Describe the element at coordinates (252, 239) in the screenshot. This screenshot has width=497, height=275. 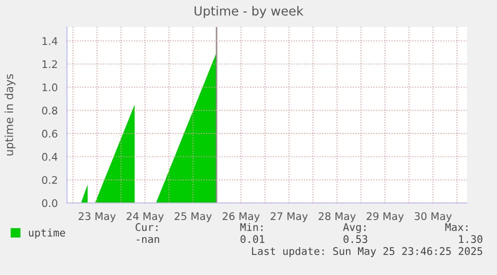
I see `text: 0.01` at that location.